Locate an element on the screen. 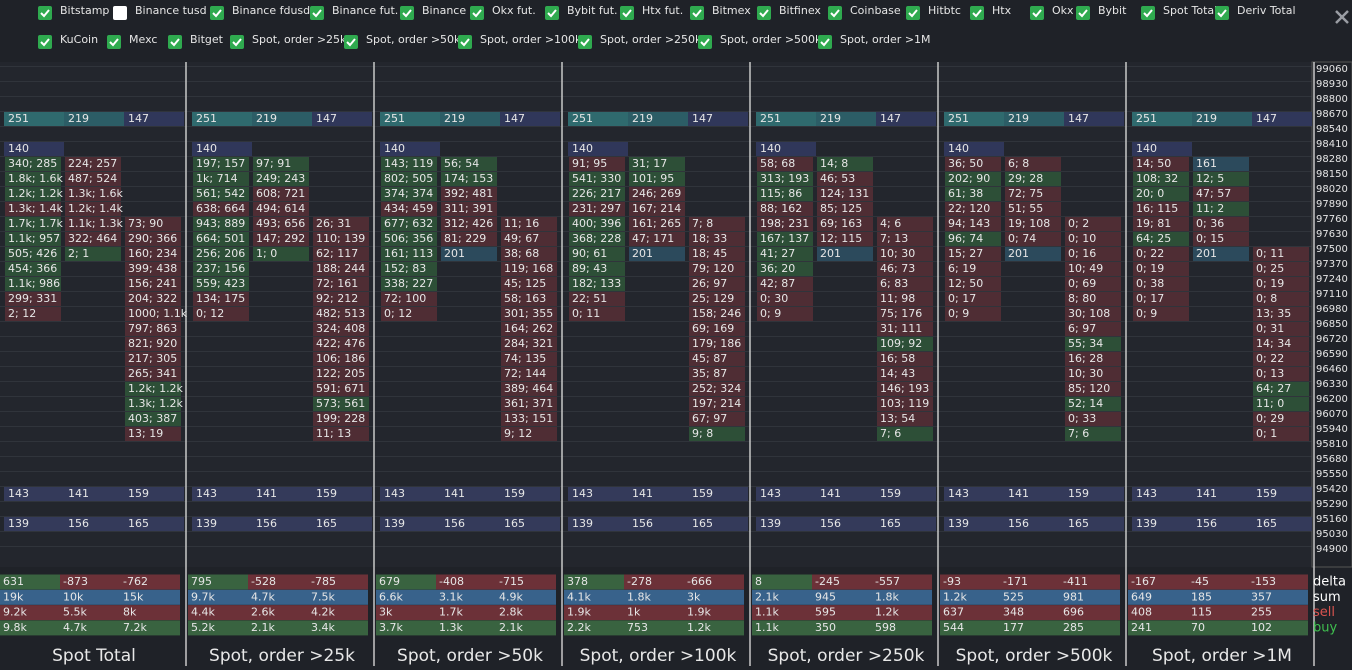 Image resolution: width=1352 pixels, height=670 pixels. filter-checkbox: Binance fut. is located at coordinates (354, 12).